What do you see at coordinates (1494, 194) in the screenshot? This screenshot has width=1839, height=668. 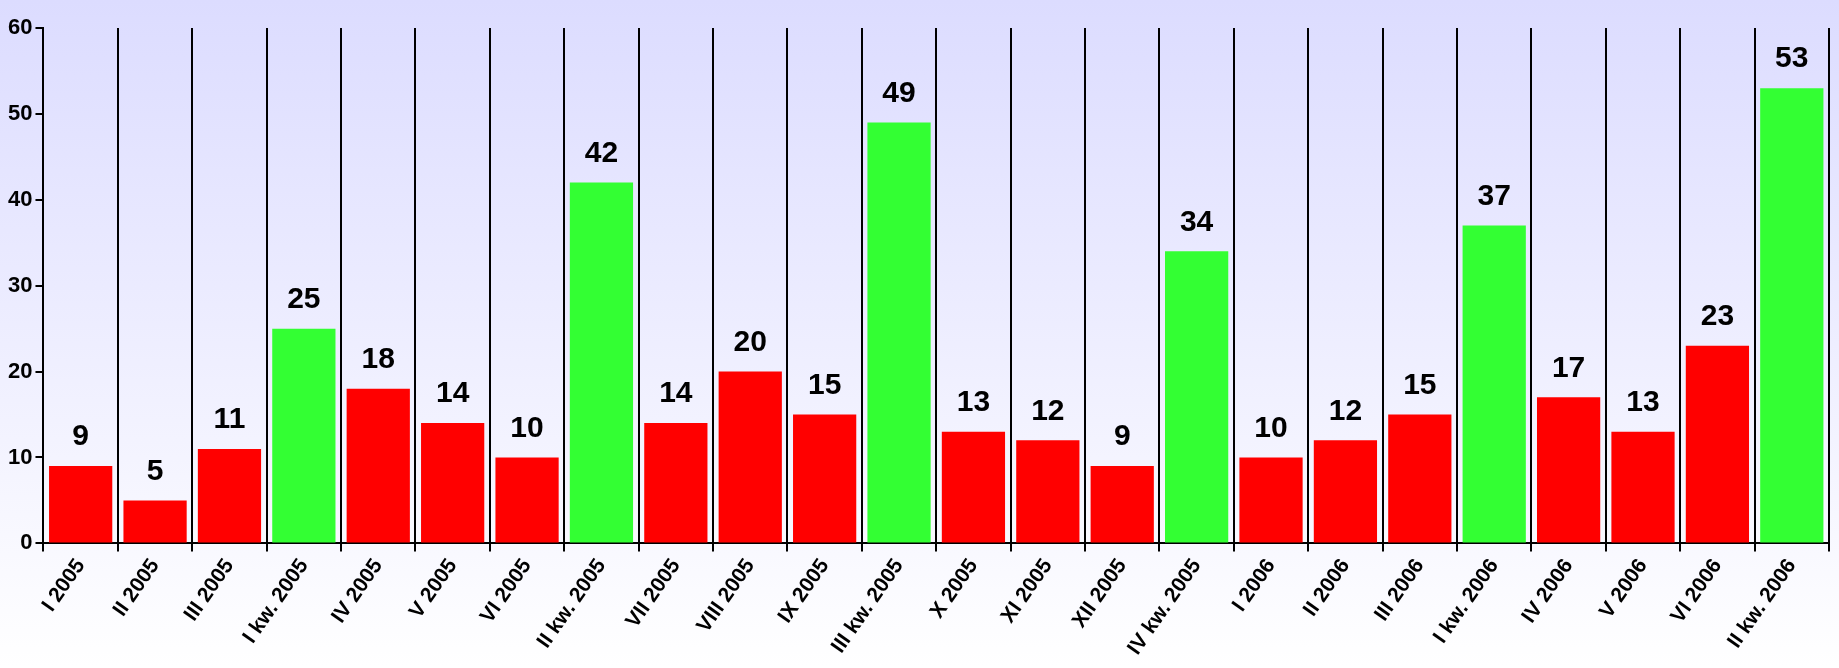 I see `data-label: 37` at bounding box center [1494, 194].